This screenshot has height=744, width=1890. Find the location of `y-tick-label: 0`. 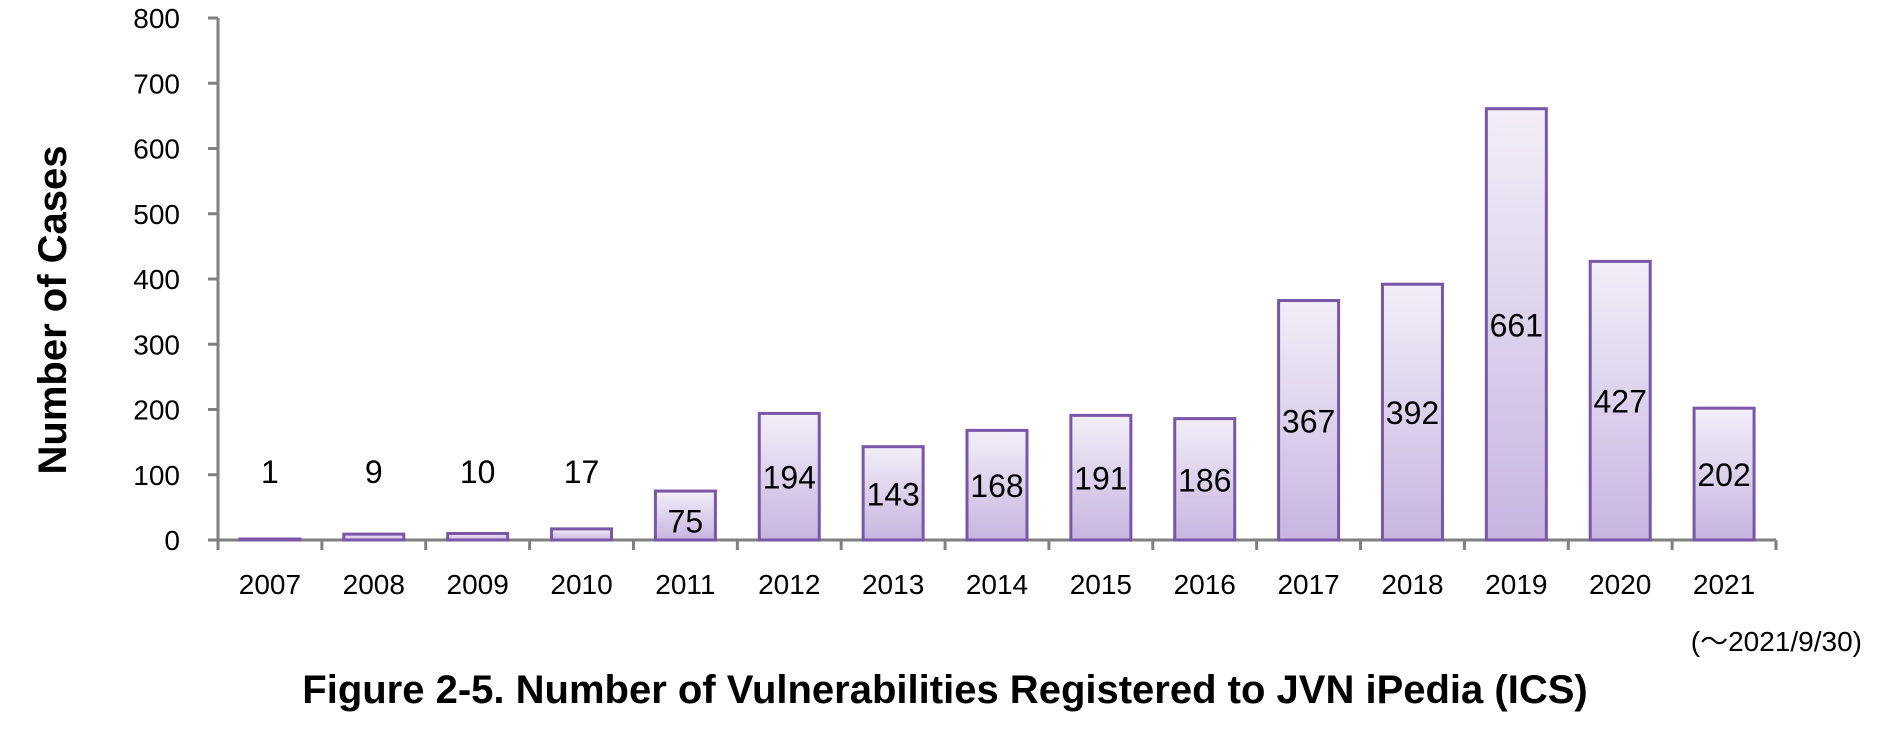

y-tick-label: 0 is located at coordinates (172, 540).